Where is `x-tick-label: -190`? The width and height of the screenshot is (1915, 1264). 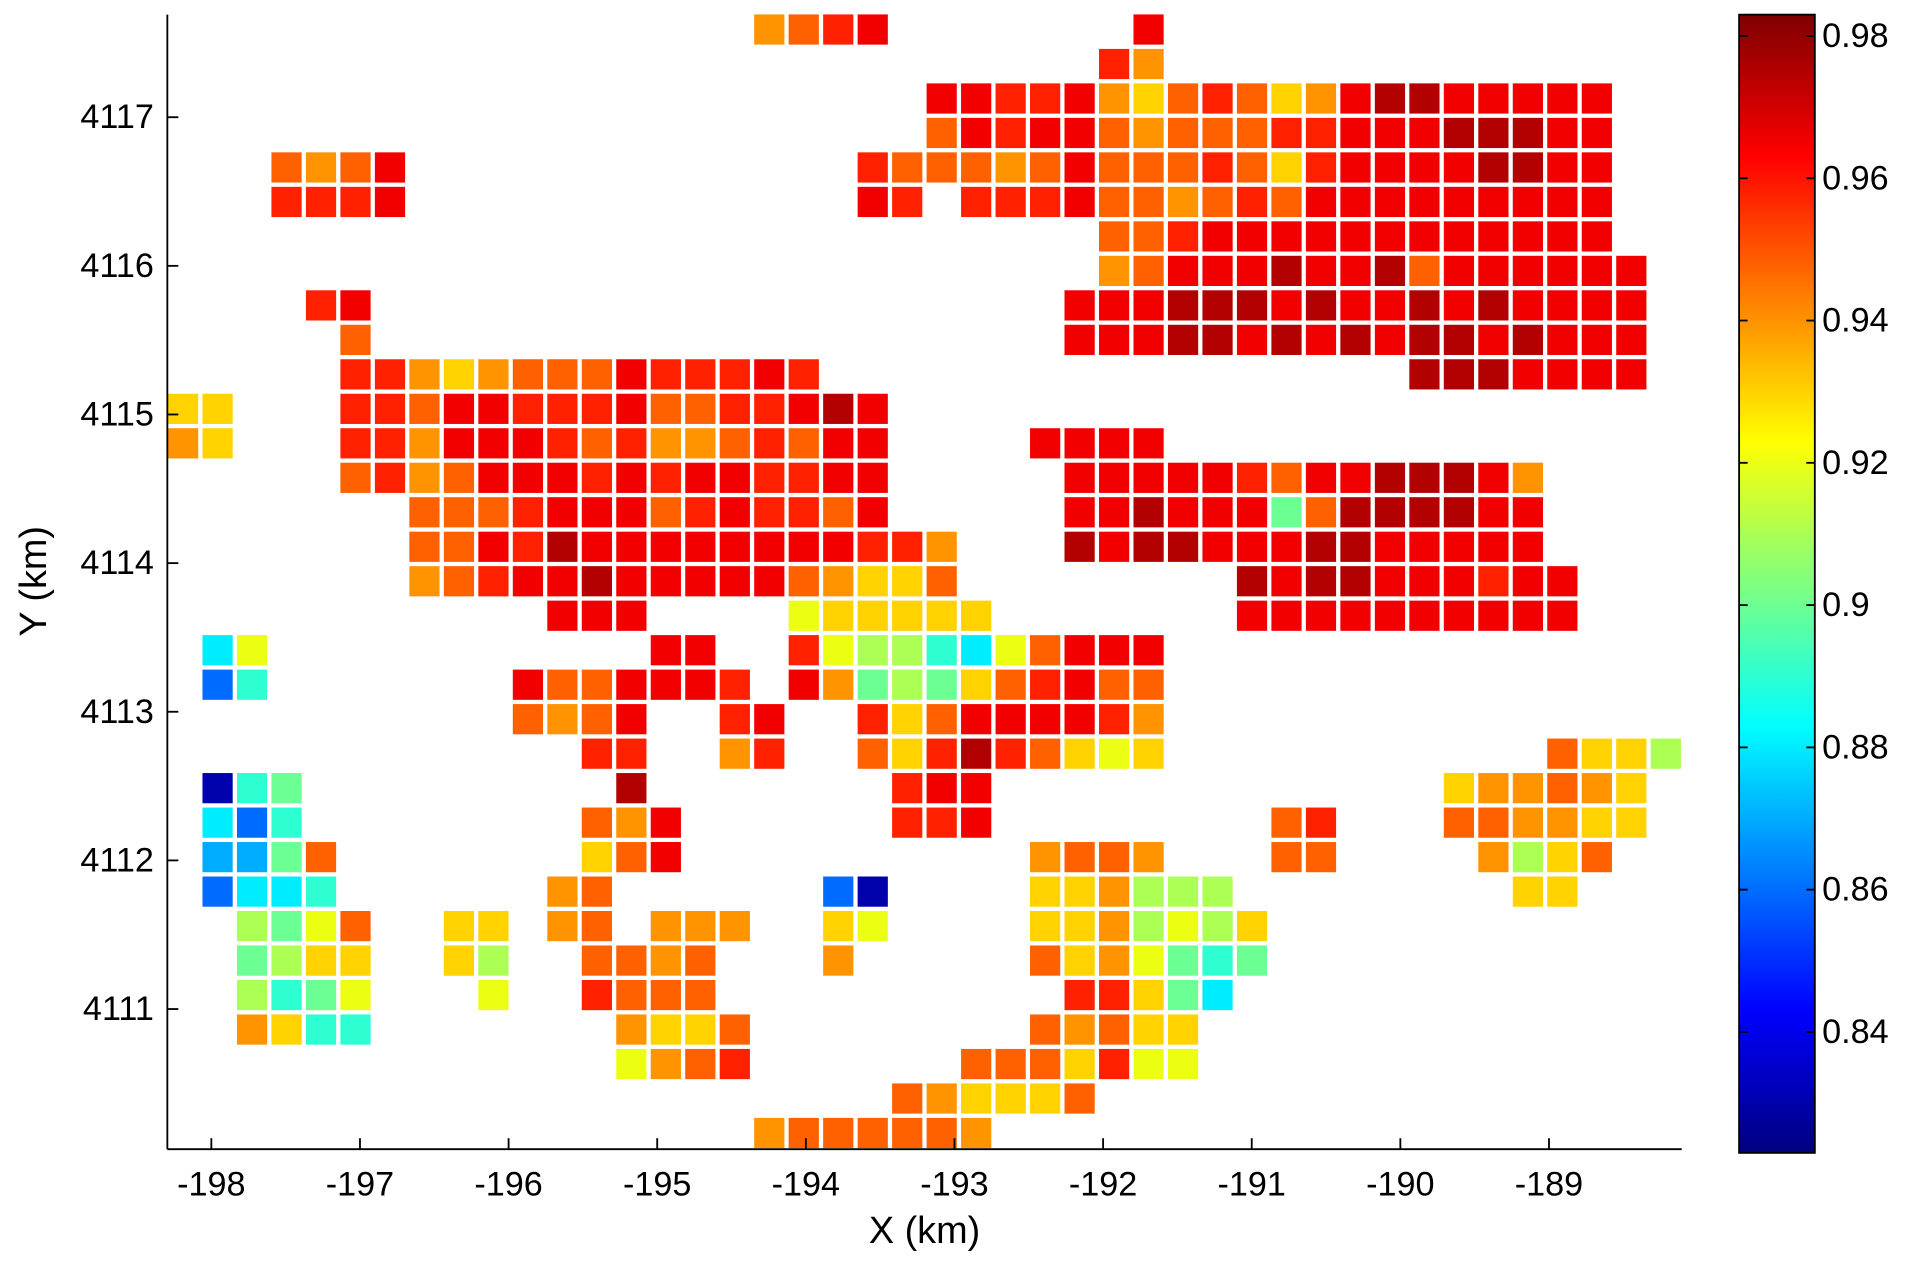
x-tick-label: -190 is located at coordinates (1400, 1185).